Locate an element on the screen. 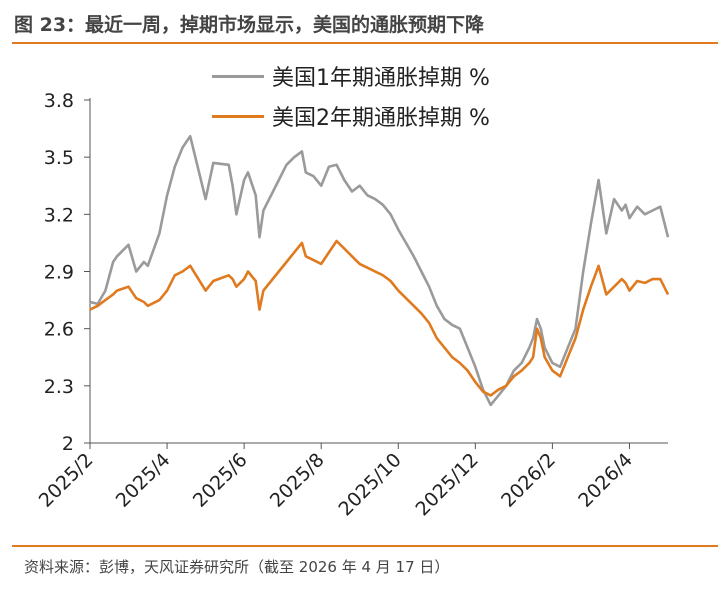 Image resolution: width=720 pixels, height=590 pixels. footer-divider is located at coordinates (365, 546).